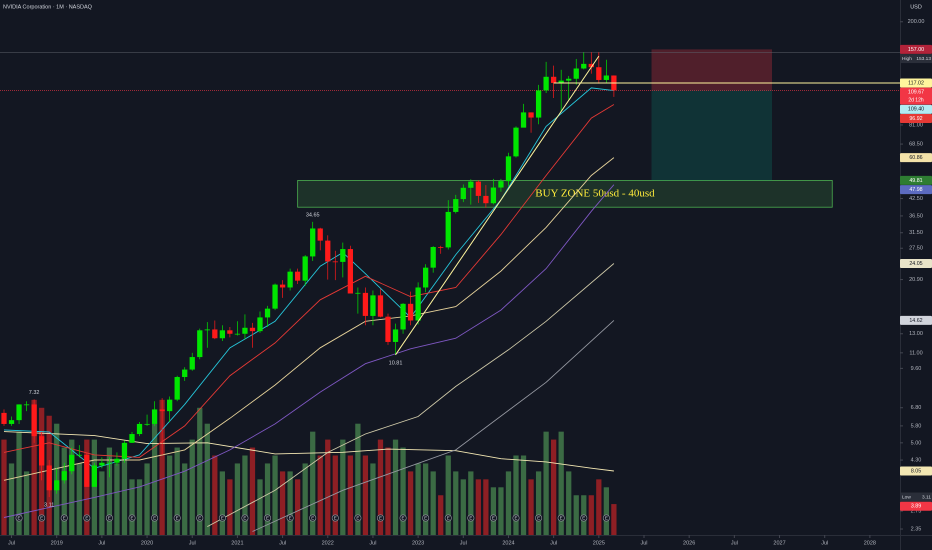  Describe the element at coordinates (916, 145) in the screenshot. I see `y-tick-label: 68.50` at that location.